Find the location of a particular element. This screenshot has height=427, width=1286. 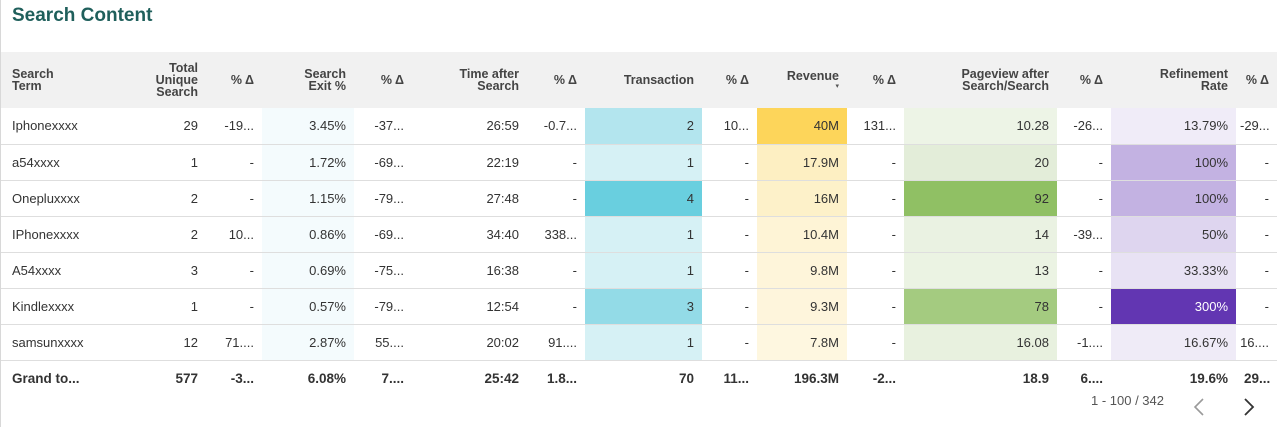

cell-exit: 3.45% is located at coordinates (308, 126).